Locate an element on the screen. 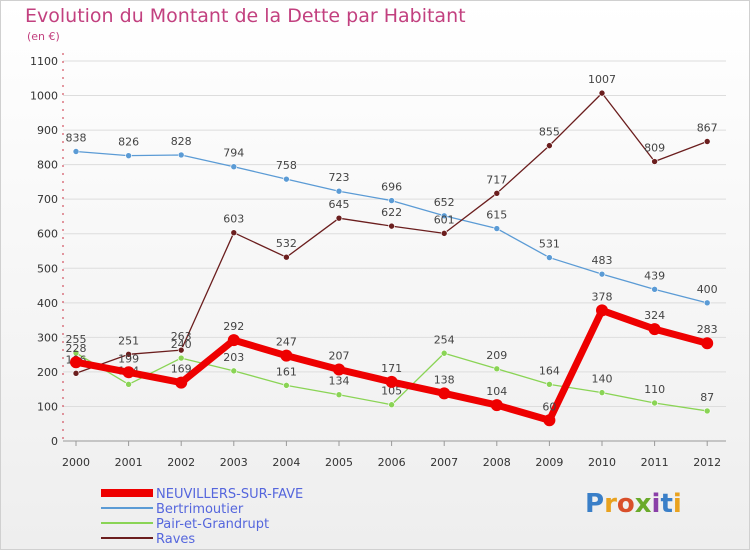 This screenshot has height=550, width=750. x-tick-label: 2007 is located at coordinates (444, 462).